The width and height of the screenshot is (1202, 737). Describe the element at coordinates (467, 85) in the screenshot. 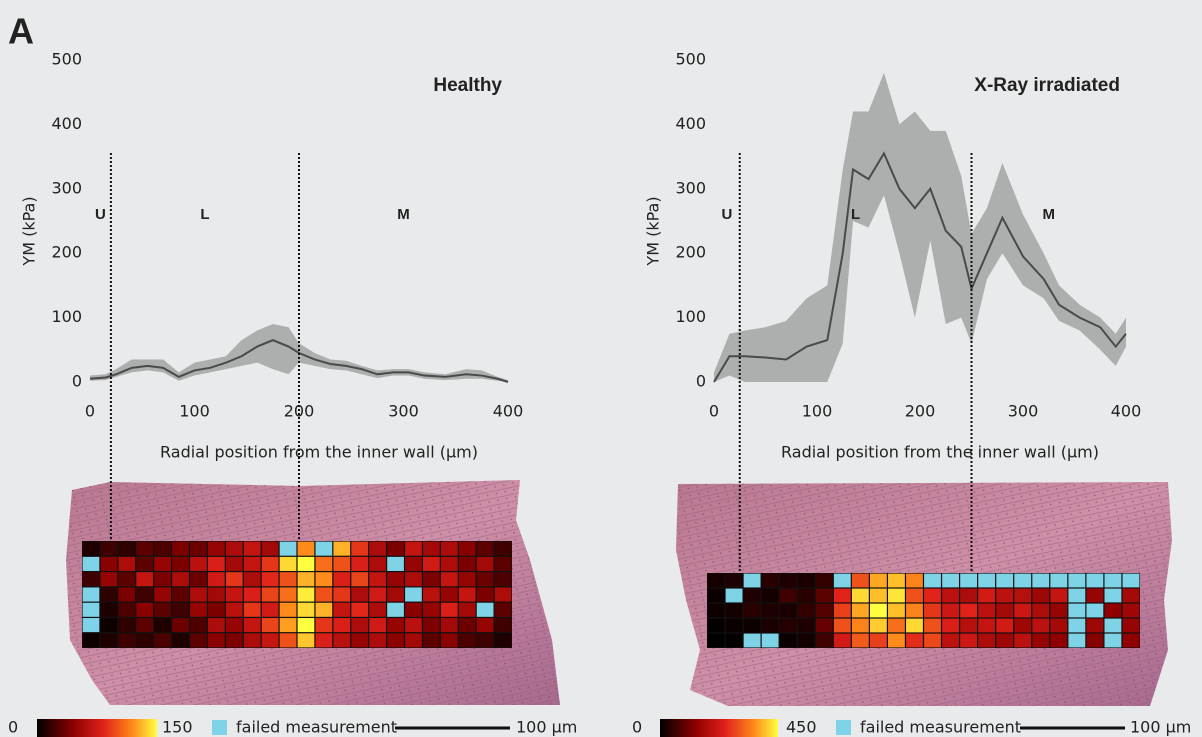

I see `chart-title: Healthy` at that location.